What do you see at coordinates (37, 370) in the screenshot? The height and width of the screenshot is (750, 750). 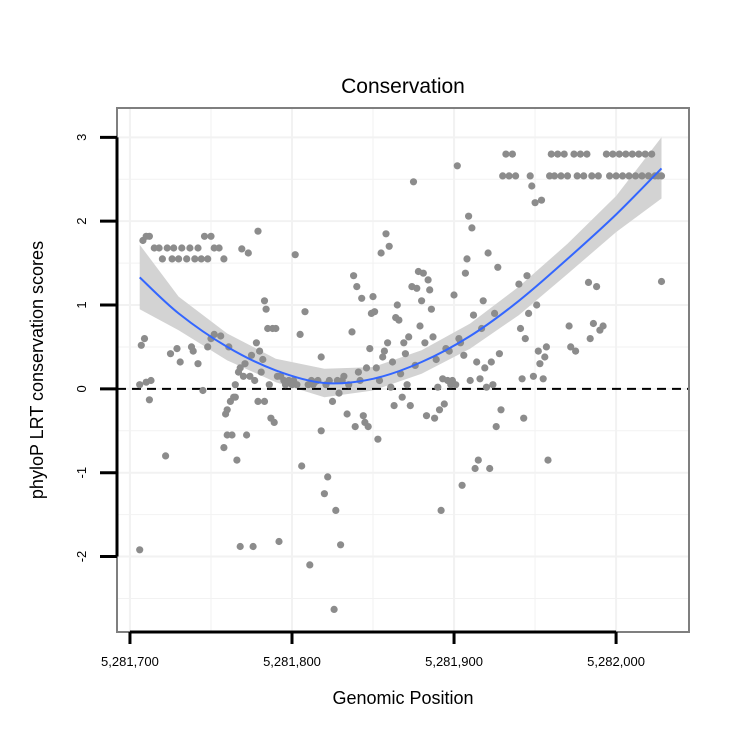 I see `y-axis-title: phyloP LRT conservation scores` at bounding box center [37, 370].